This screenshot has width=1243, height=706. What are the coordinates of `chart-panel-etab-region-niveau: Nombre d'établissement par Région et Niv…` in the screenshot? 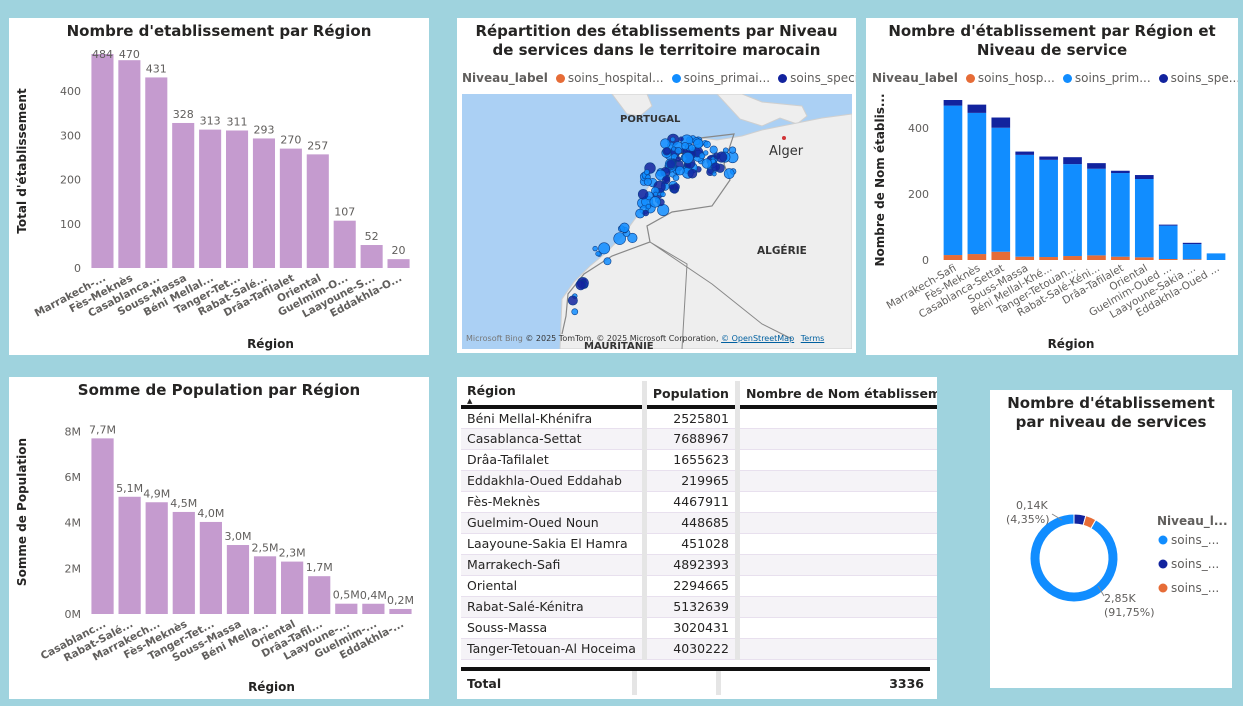 It's located at (1052, 186).